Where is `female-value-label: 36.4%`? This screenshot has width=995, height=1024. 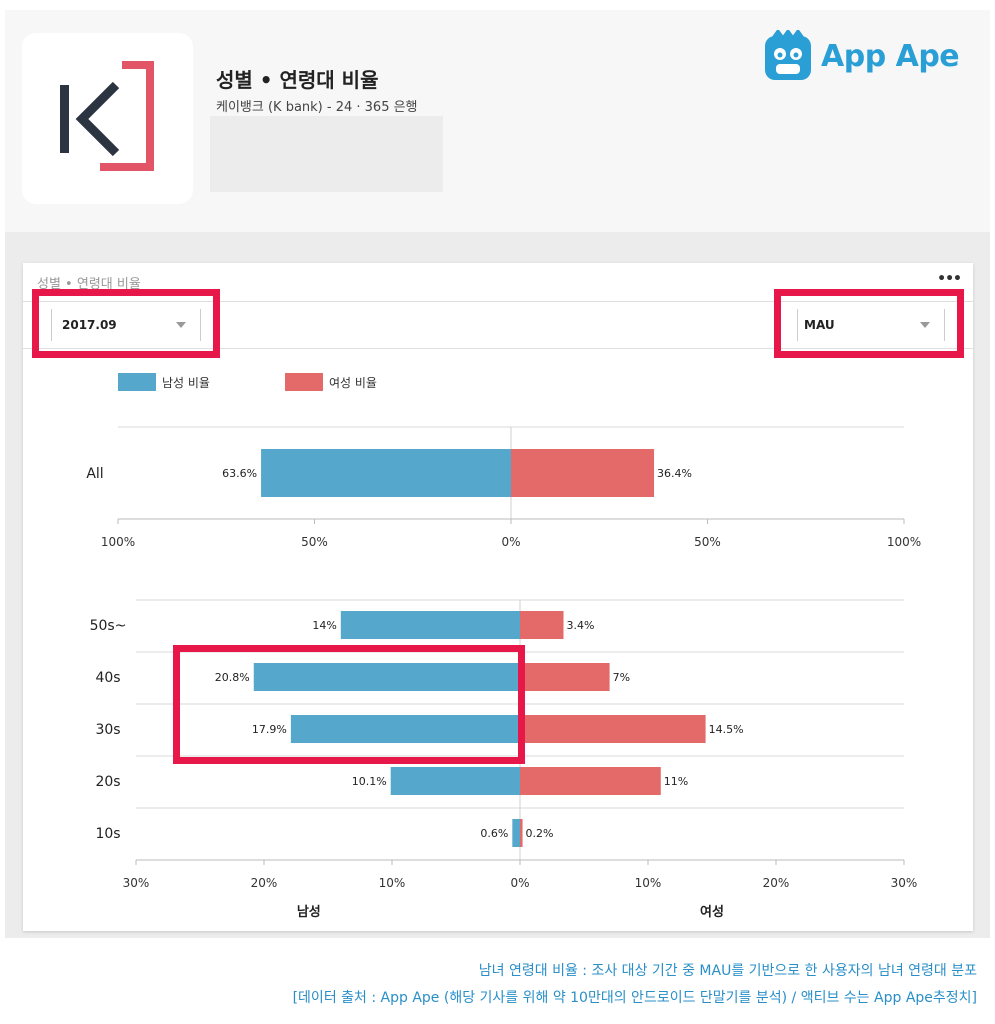
female-value-label: 36.4% is located at coordinates (674, 473).